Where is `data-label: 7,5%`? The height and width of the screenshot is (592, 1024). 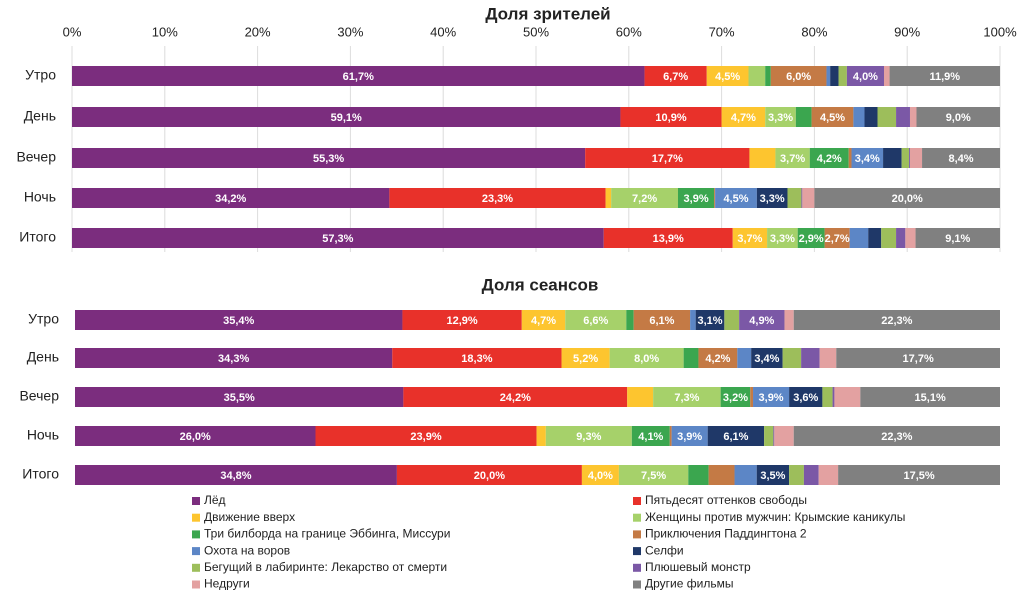
data-label: 7,5% is located at coordinates (653, 476).